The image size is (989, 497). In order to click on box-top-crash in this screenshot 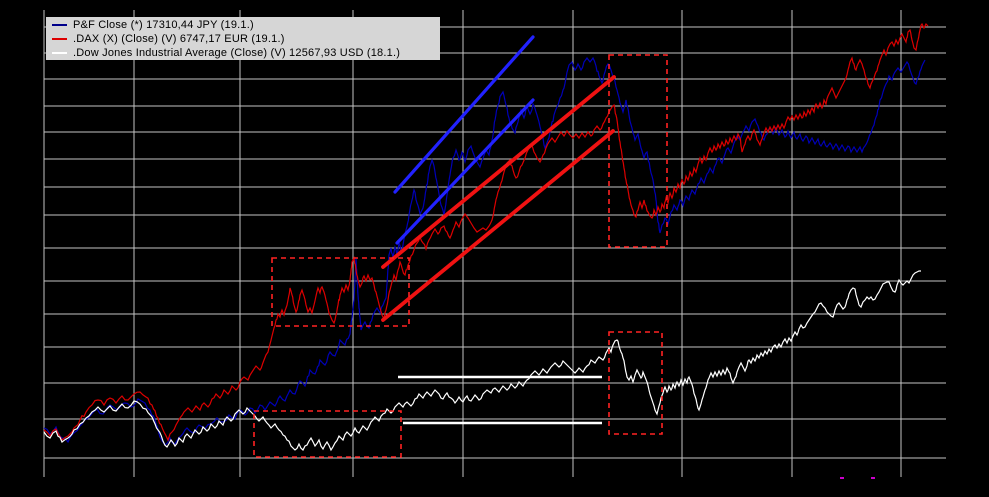, I will do `click(638, 151)`.